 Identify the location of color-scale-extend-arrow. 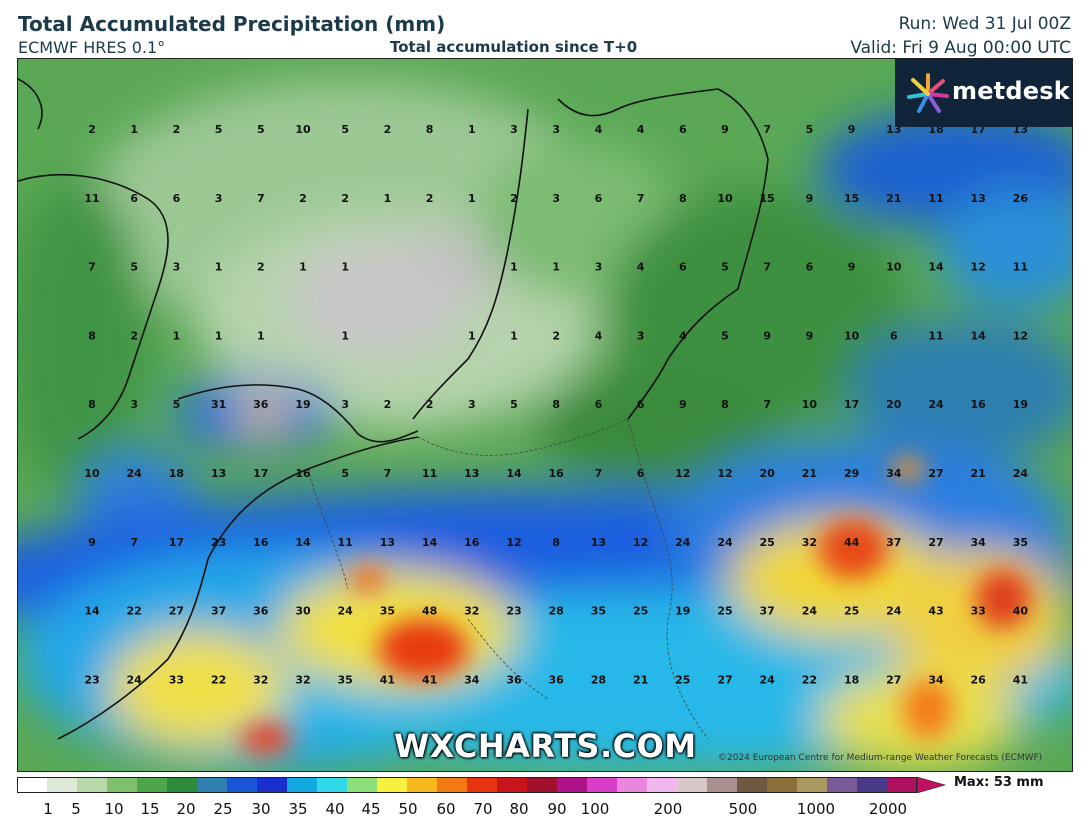
(931, 785).